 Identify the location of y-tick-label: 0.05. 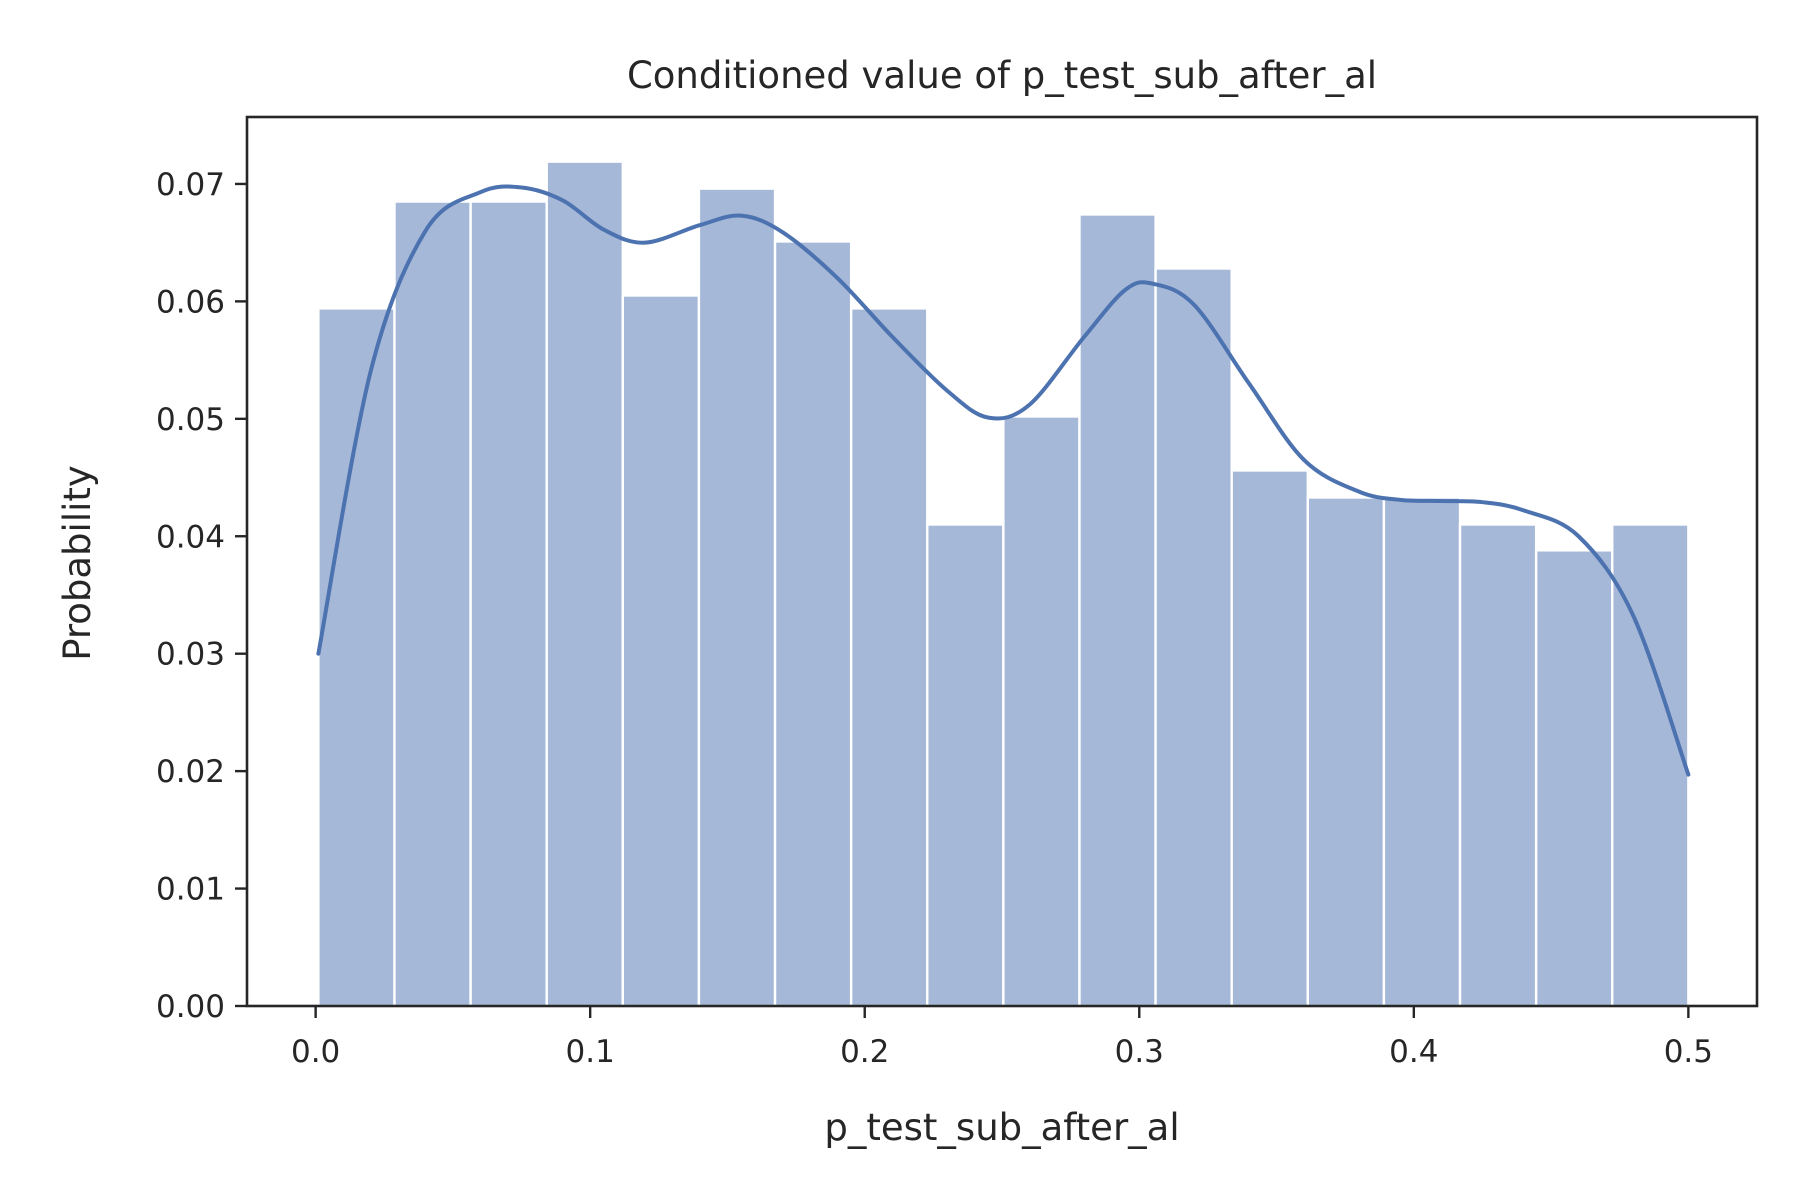
(190, 420).